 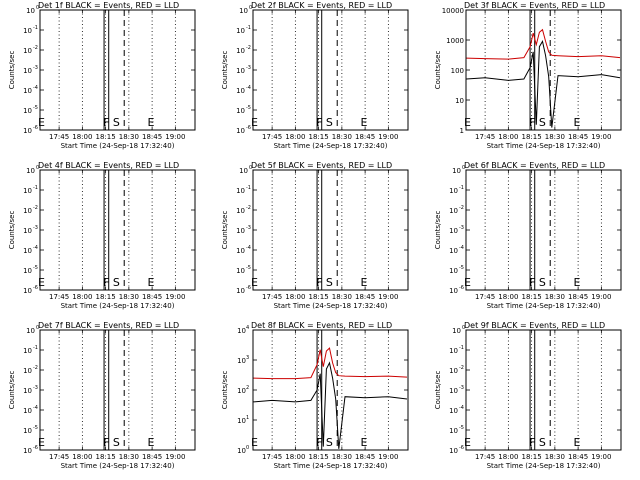 What do you see at coordinates (455, 41) in the screenshot?
I see `y-tick-label: 1000` at bounding box center [455, 41].